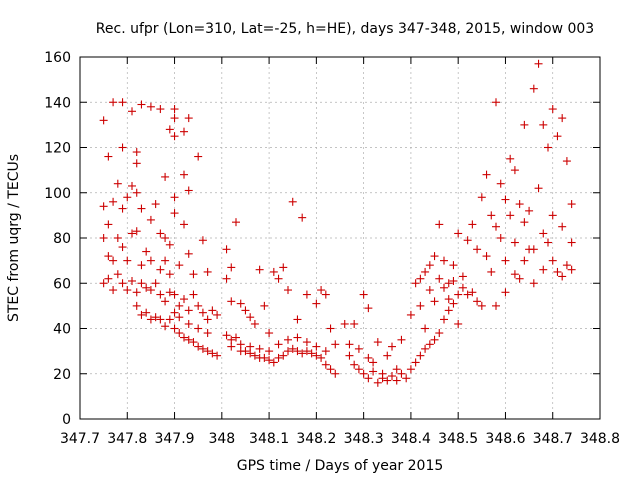  I want to click on x-tick-label: 348.8, so click(600, 439).